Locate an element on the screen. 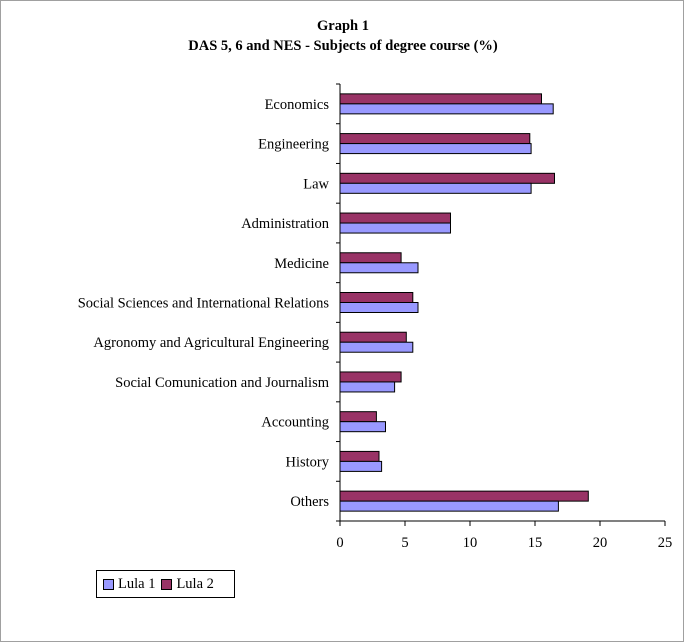  legend: Lula 1 Lula 2 is located at coordinates (165, 584).